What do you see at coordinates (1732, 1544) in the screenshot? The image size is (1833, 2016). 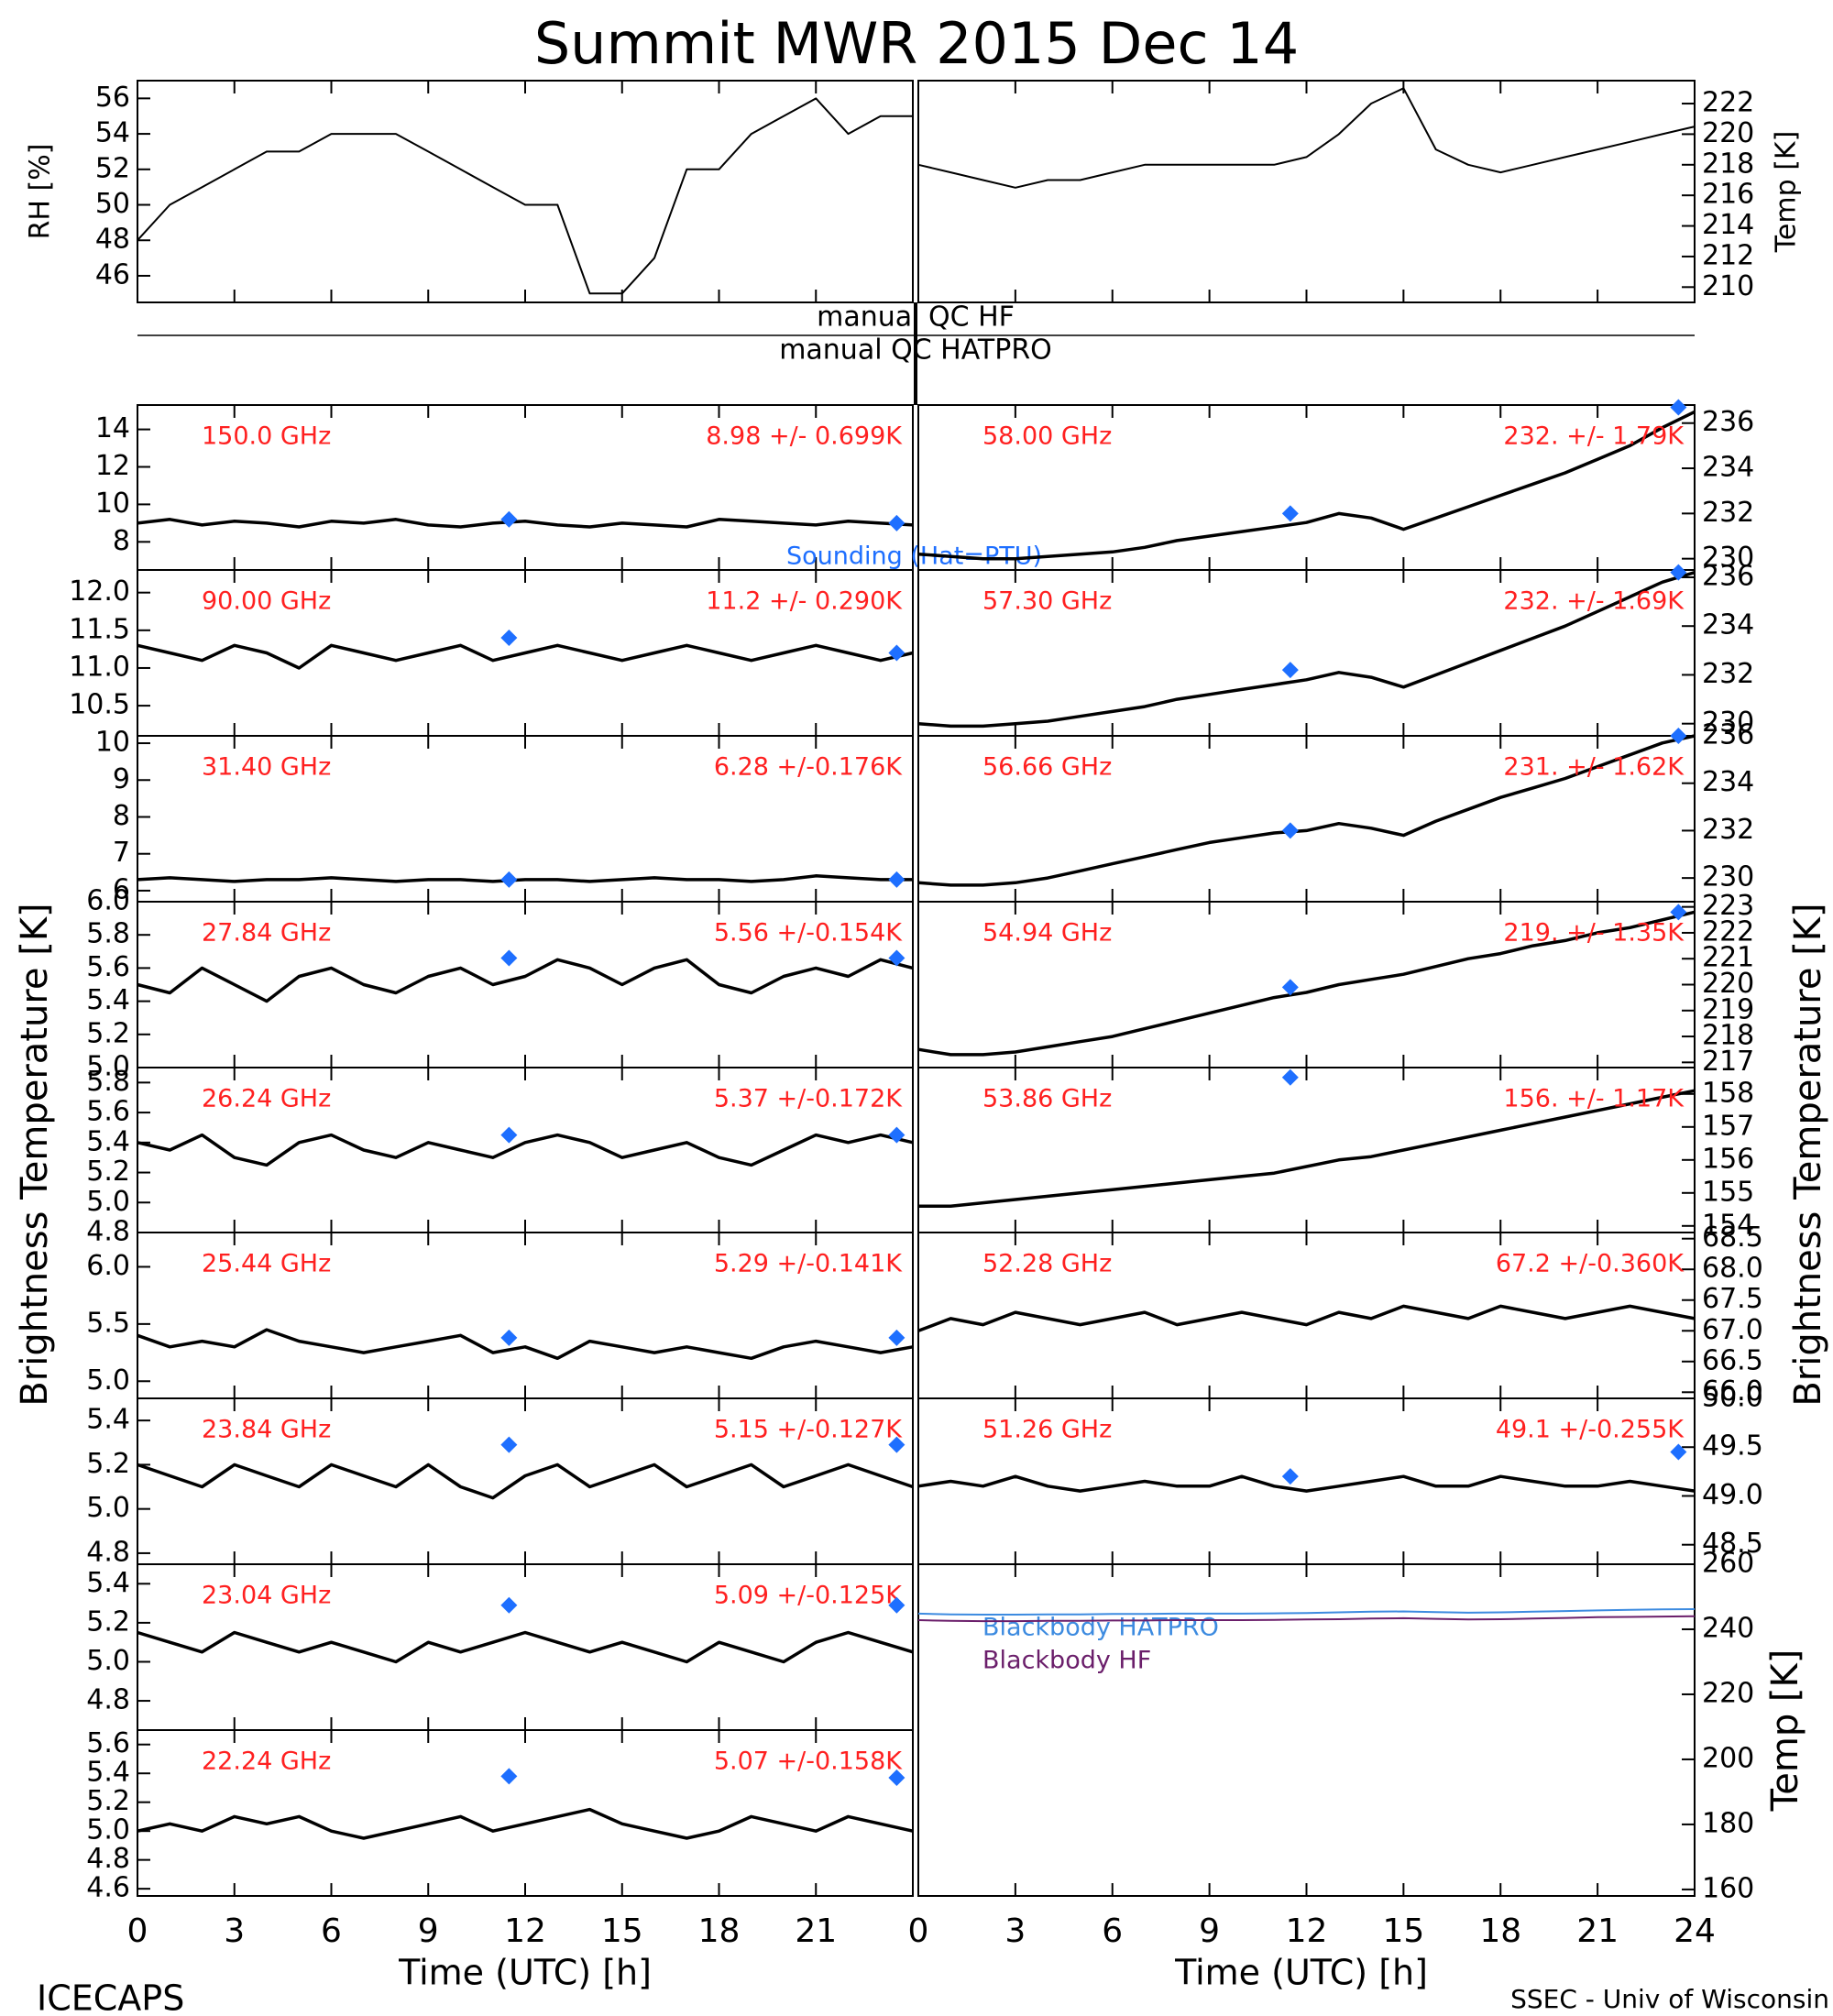 I see `y-tick-label: 48.5` at bounding box center [1732, 1544].